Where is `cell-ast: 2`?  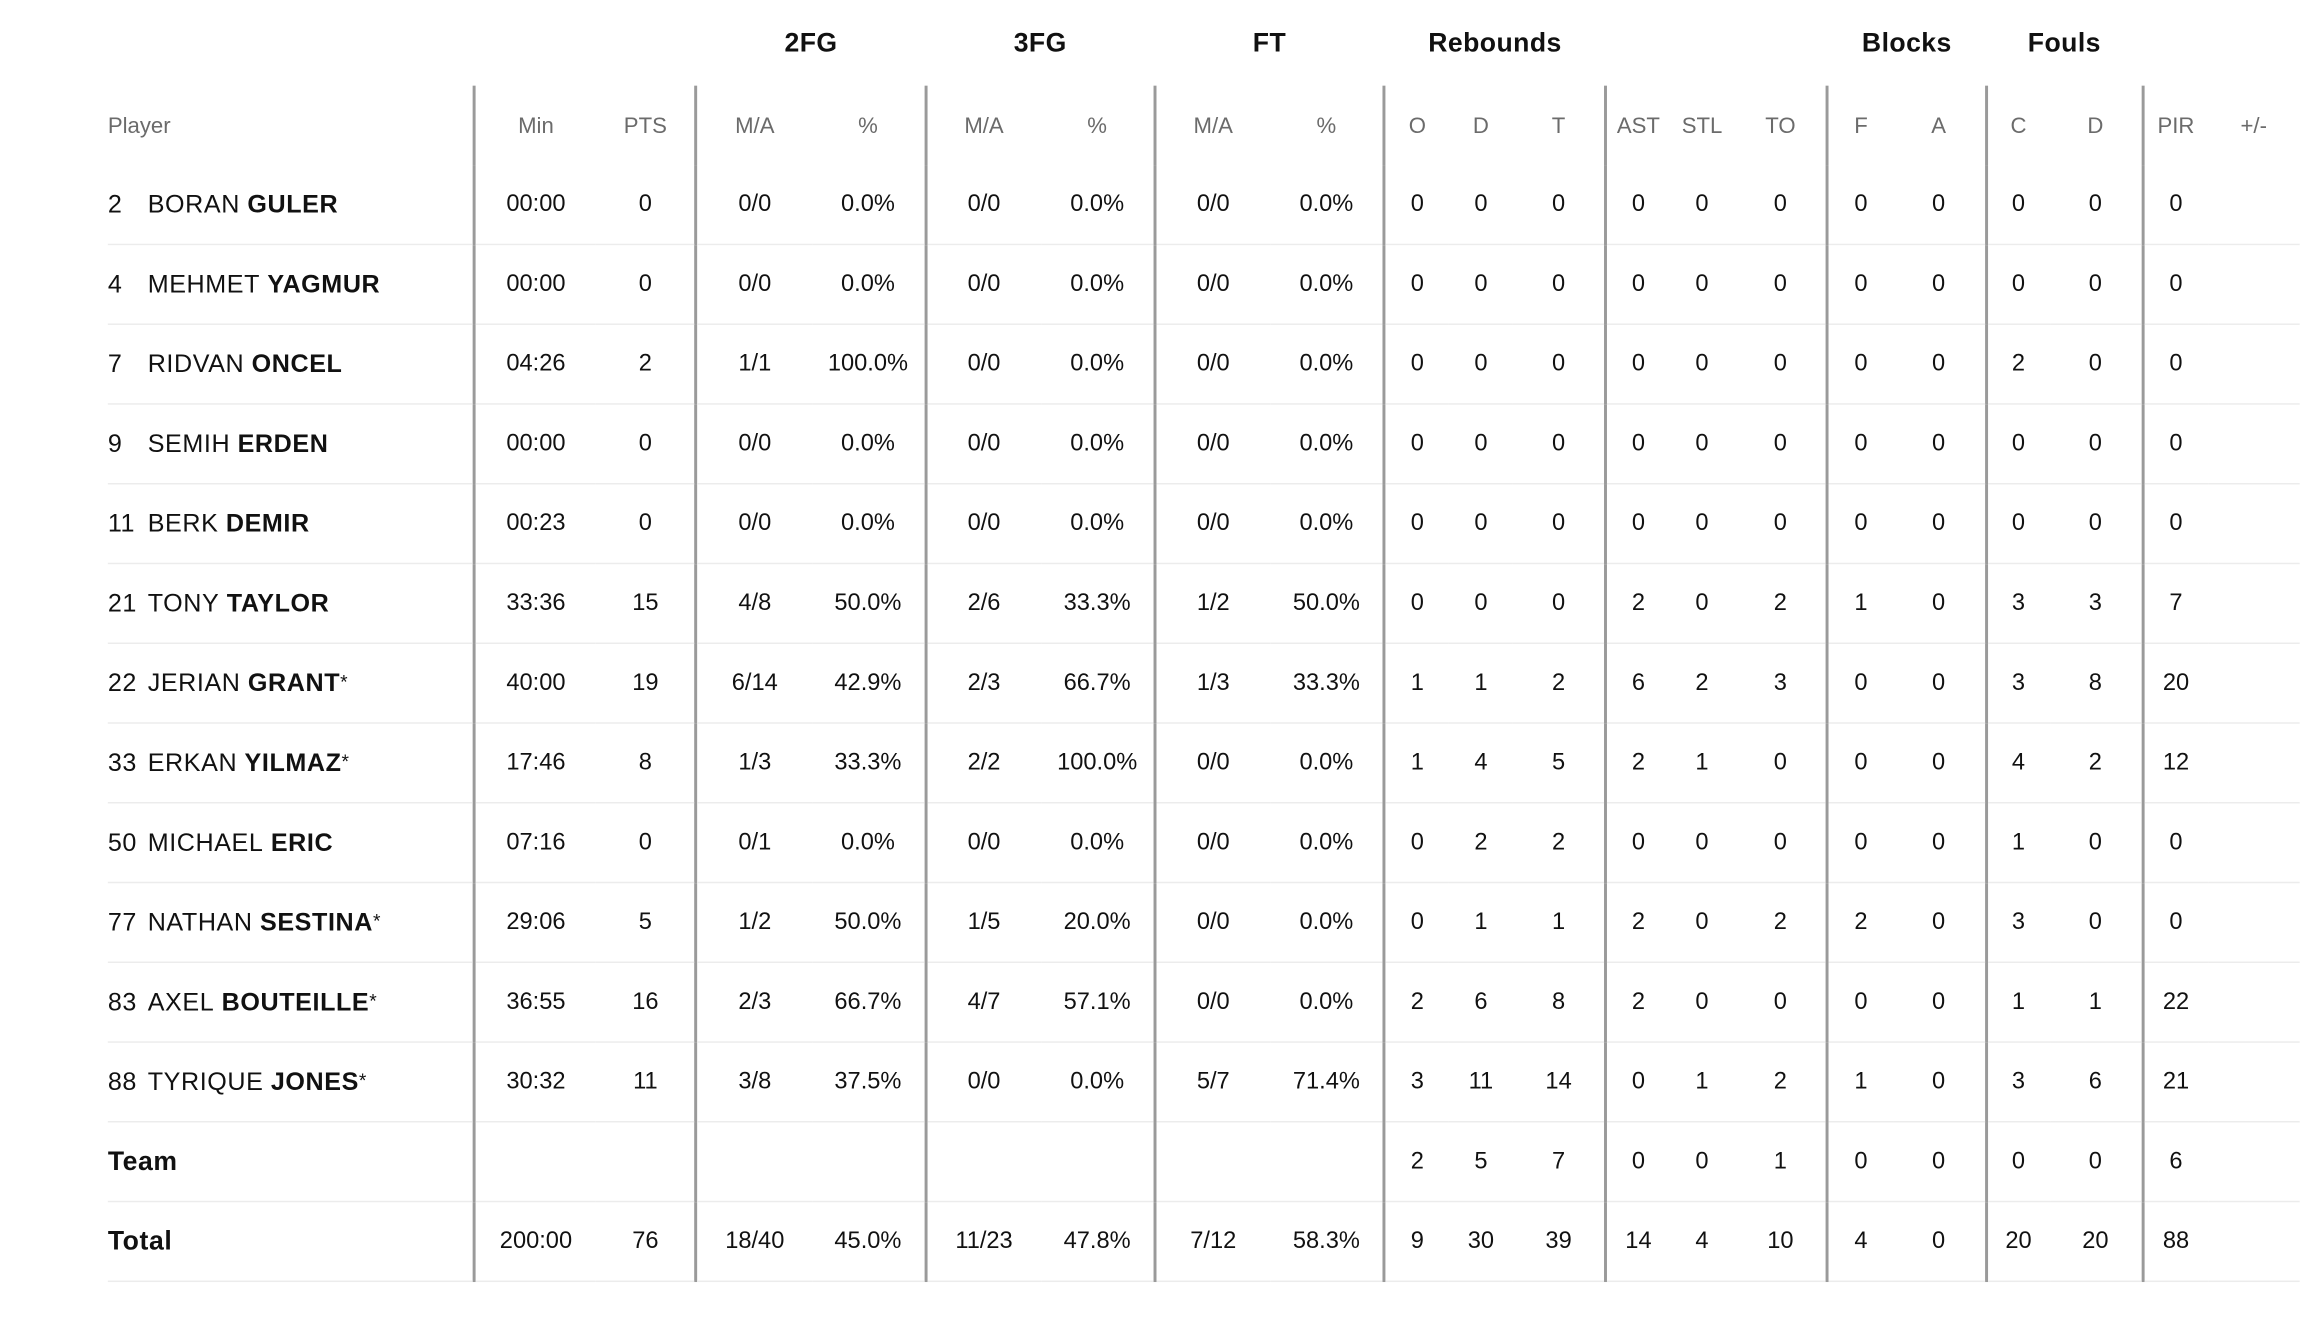
cell-ast: 2 is located at coordinates (1637, 603).